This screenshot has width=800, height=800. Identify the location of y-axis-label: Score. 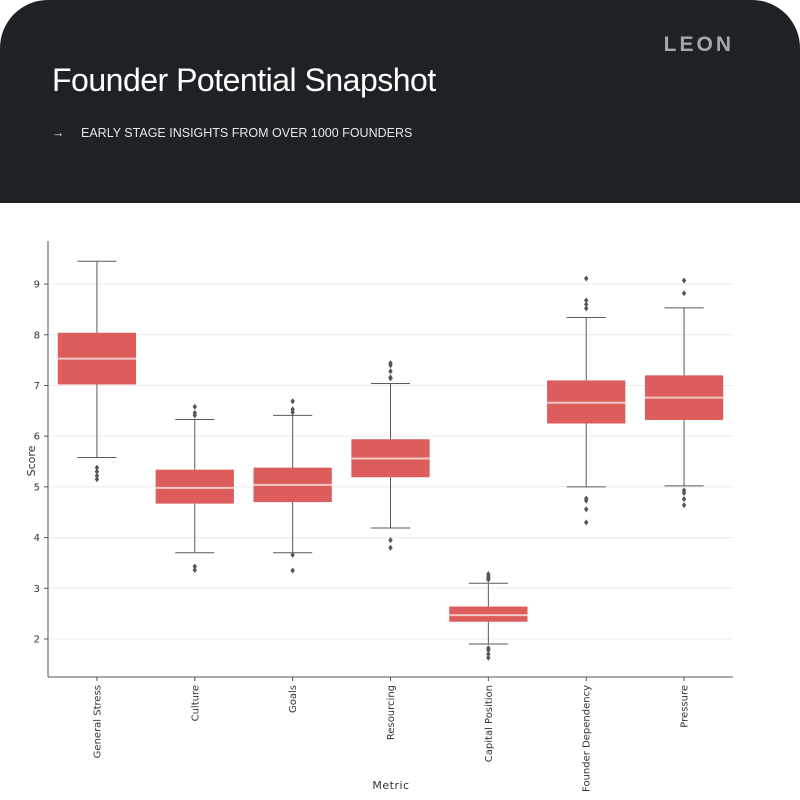
(31, 460).